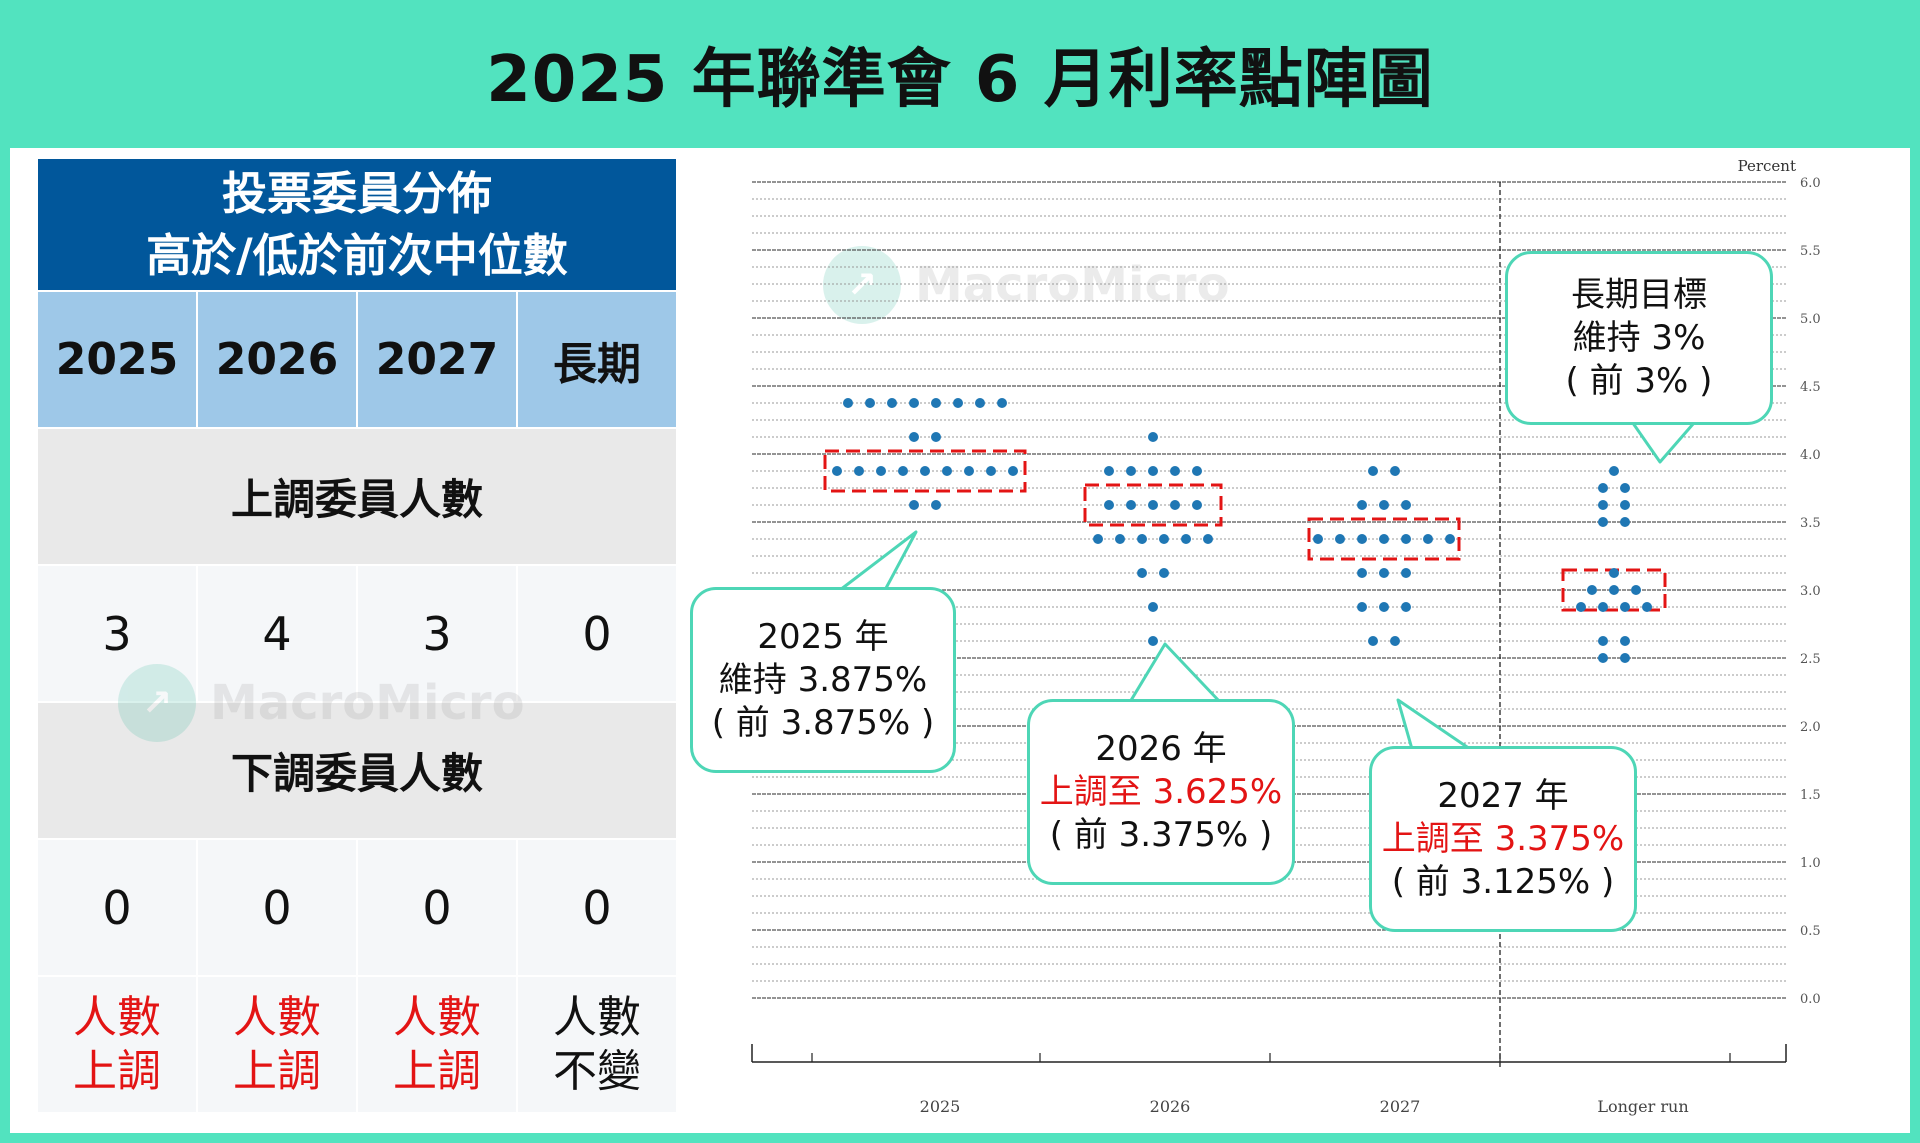 The height and width of the screenshot is (1143, 1920). Describe the element at coordinates (597, 1044) in the screenshot. I see `summary-long-run: 人數 不變` at that location.